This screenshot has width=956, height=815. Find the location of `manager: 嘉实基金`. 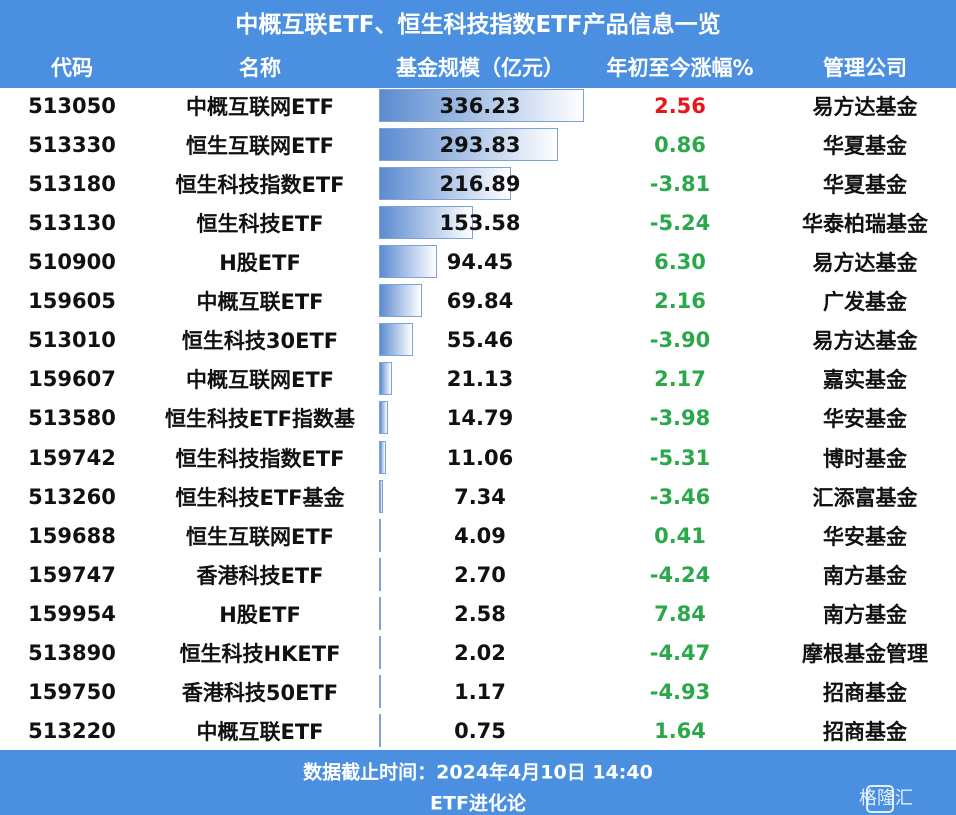

manager: 嘉实基金 is located at coordinates (865, 380).